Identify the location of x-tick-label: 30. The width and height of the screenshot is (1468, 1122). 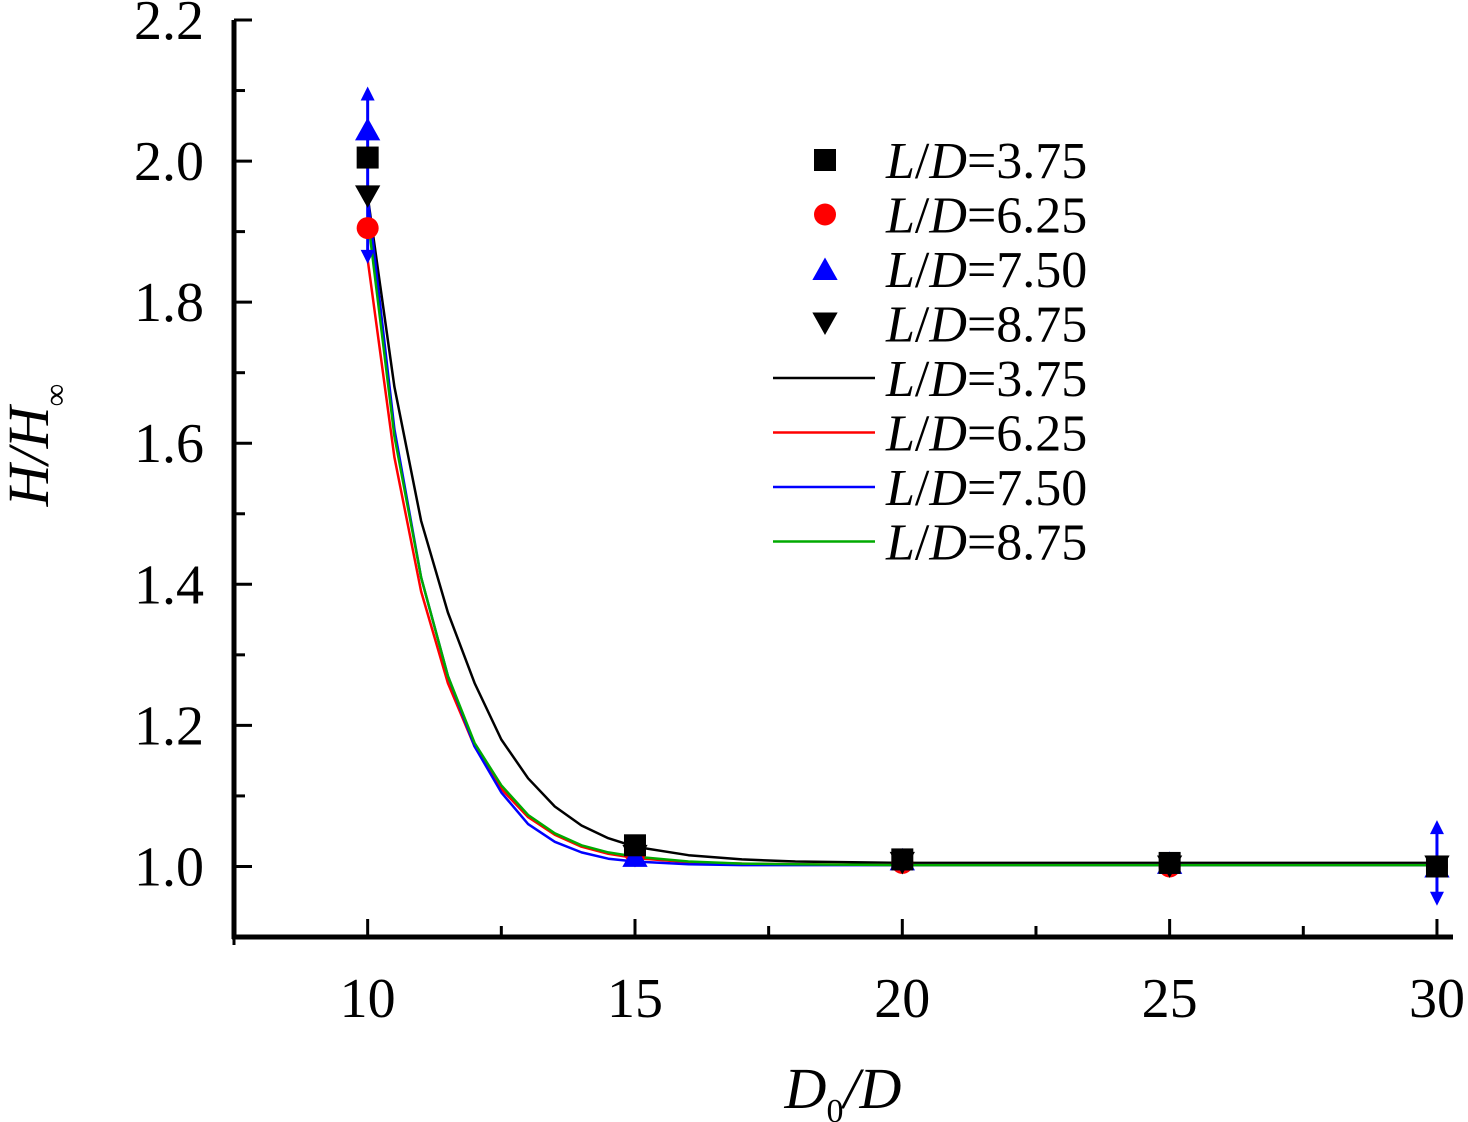
(1437, 999).